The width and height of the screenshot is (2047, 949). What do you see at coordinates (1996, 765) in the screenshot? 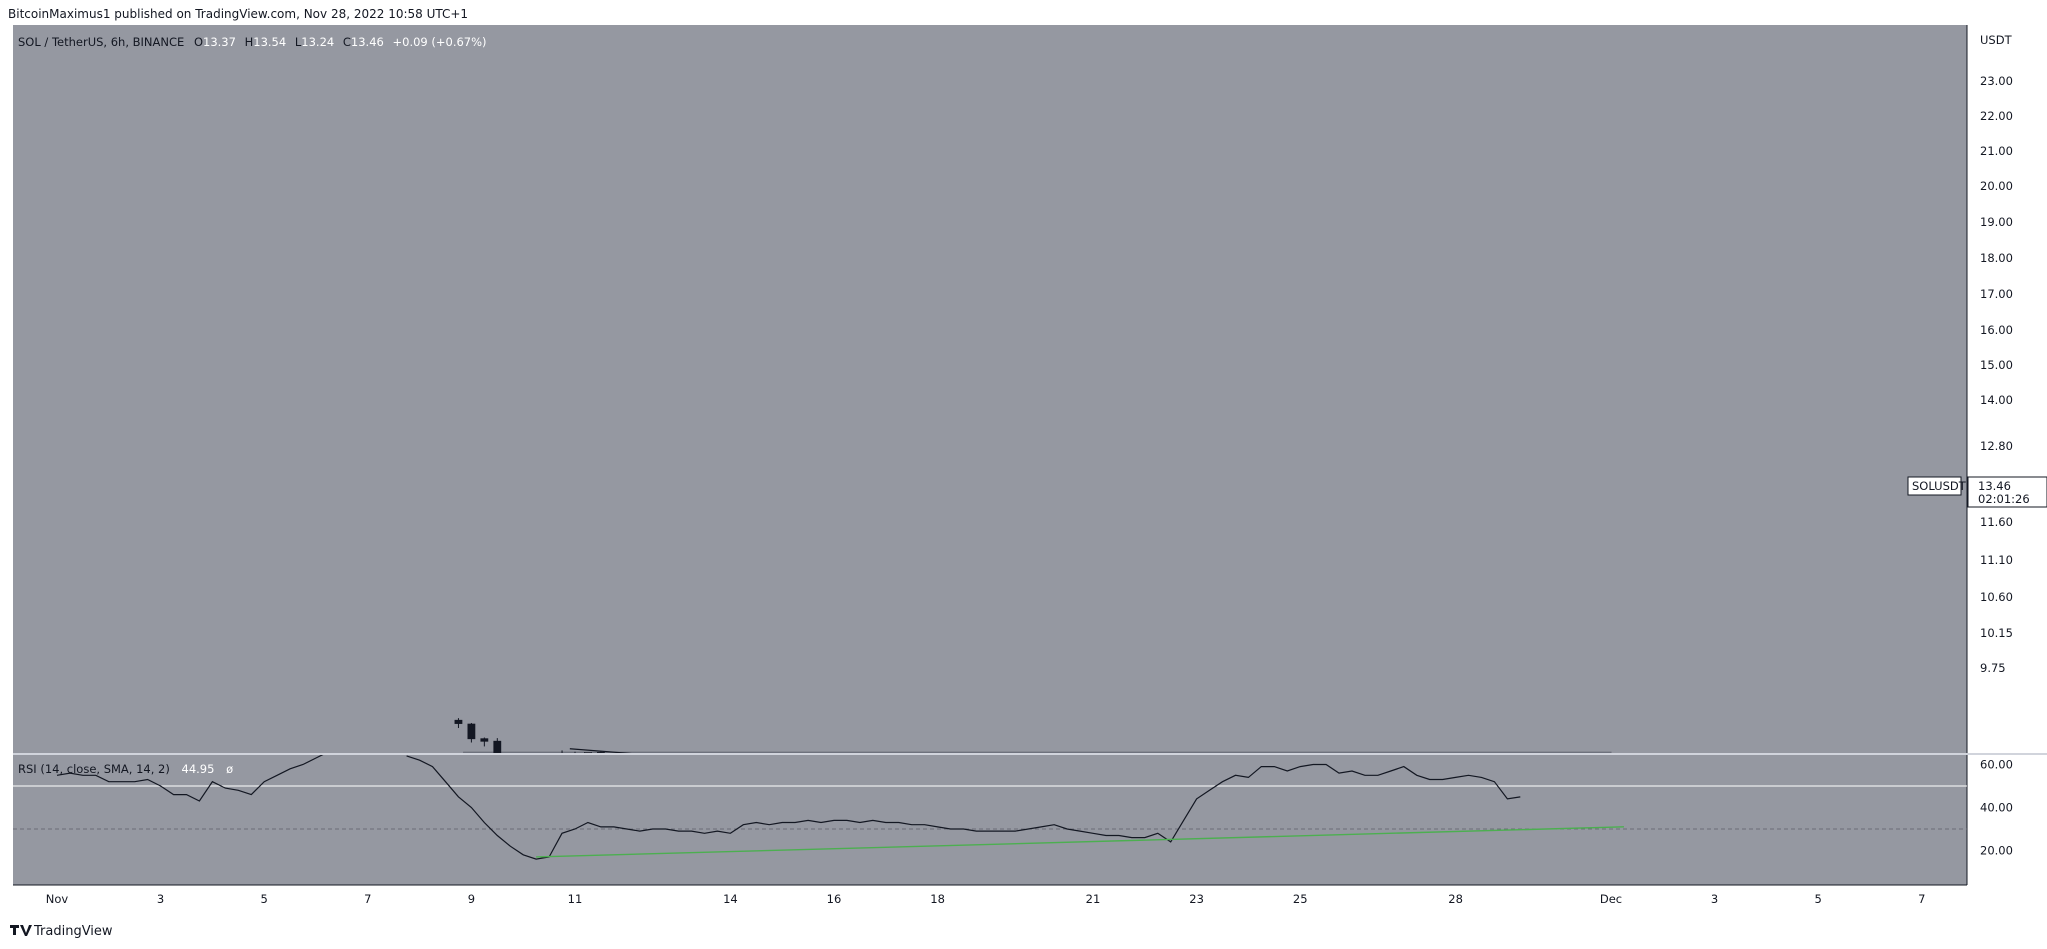
I see `rsi-tick-label: 60.00` at bounding box center [1996, 765].